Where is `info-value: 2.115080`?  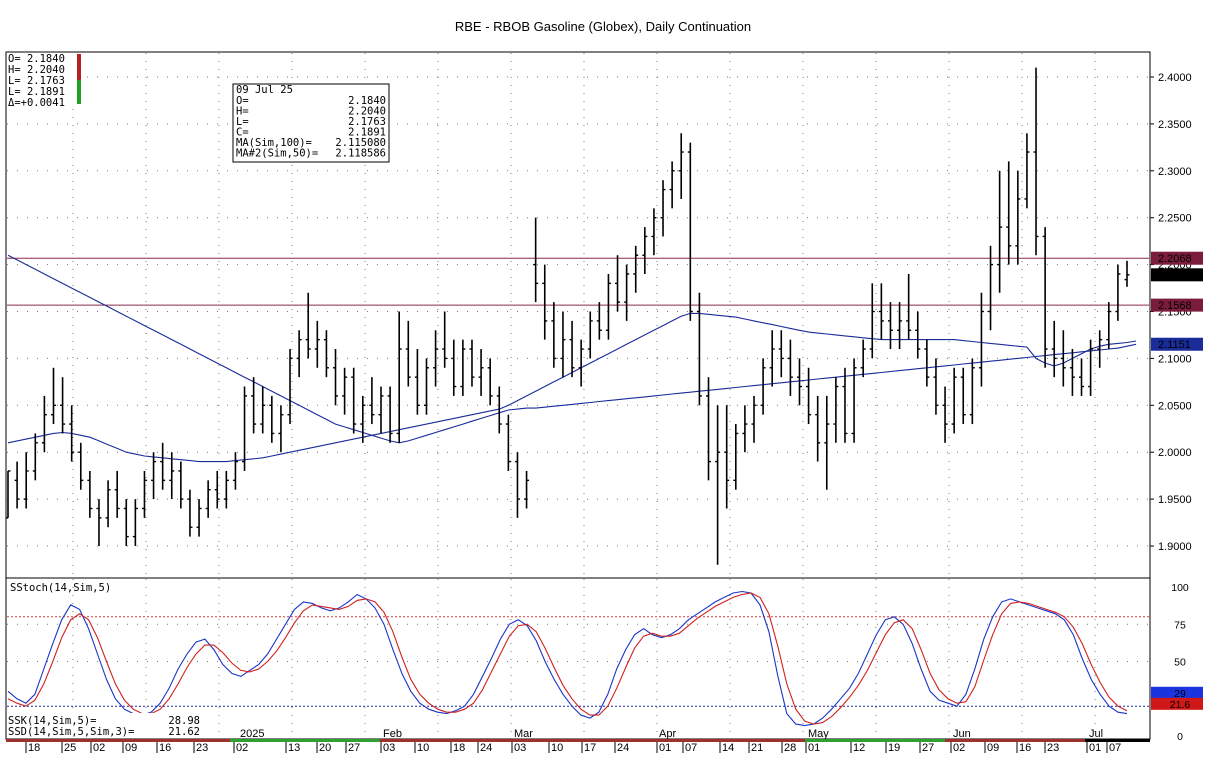 info-value: 2.115080 is located at coordinates (360, 143).